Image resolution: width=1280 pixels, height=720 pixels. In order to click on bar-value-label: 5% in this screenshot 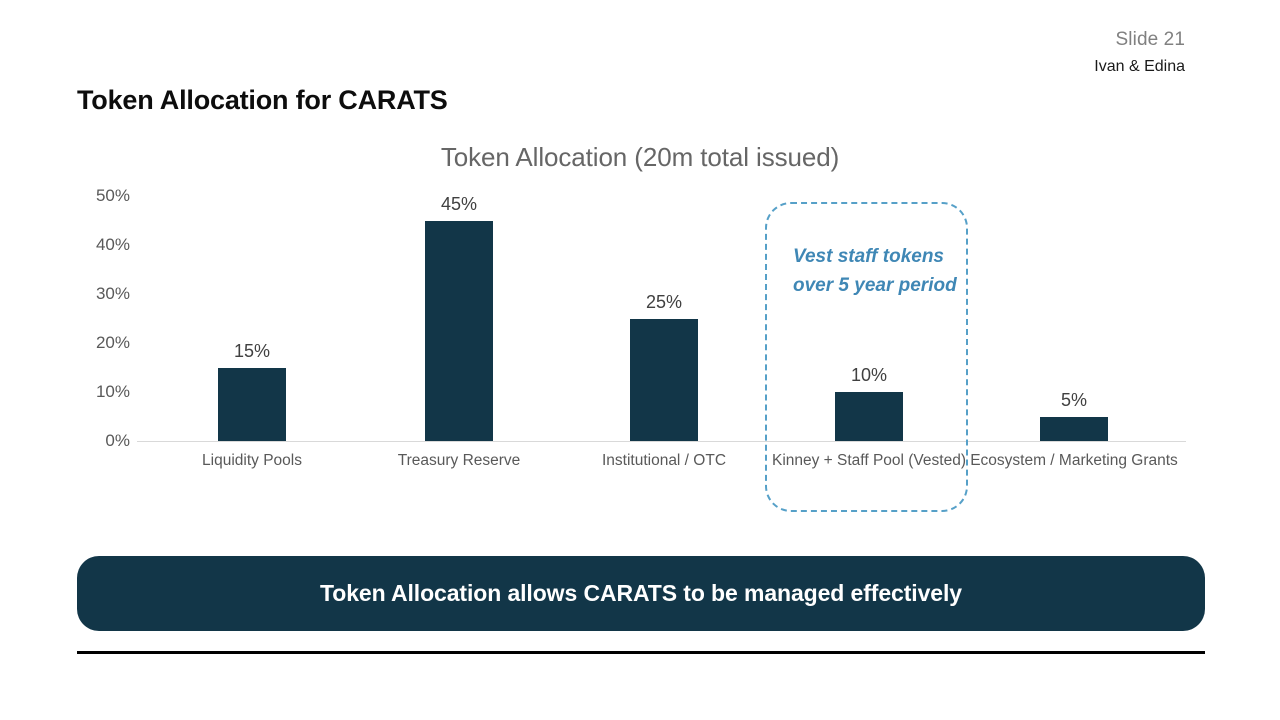, I will do `click(1073, 399)`.